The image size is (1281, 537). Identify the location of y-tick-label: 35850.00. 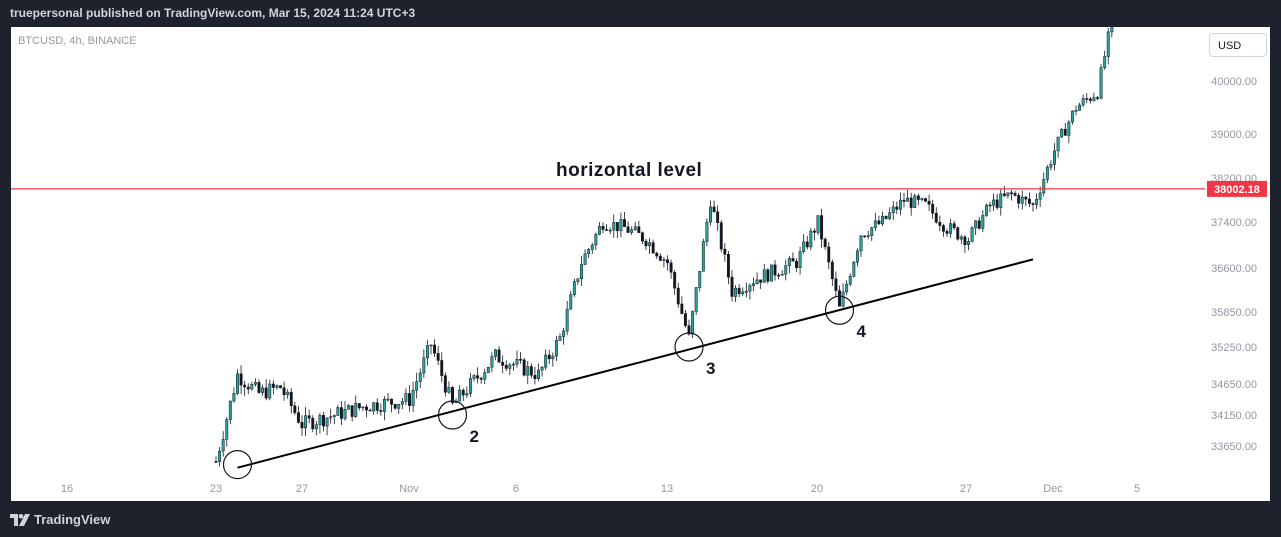
(1234, 313).